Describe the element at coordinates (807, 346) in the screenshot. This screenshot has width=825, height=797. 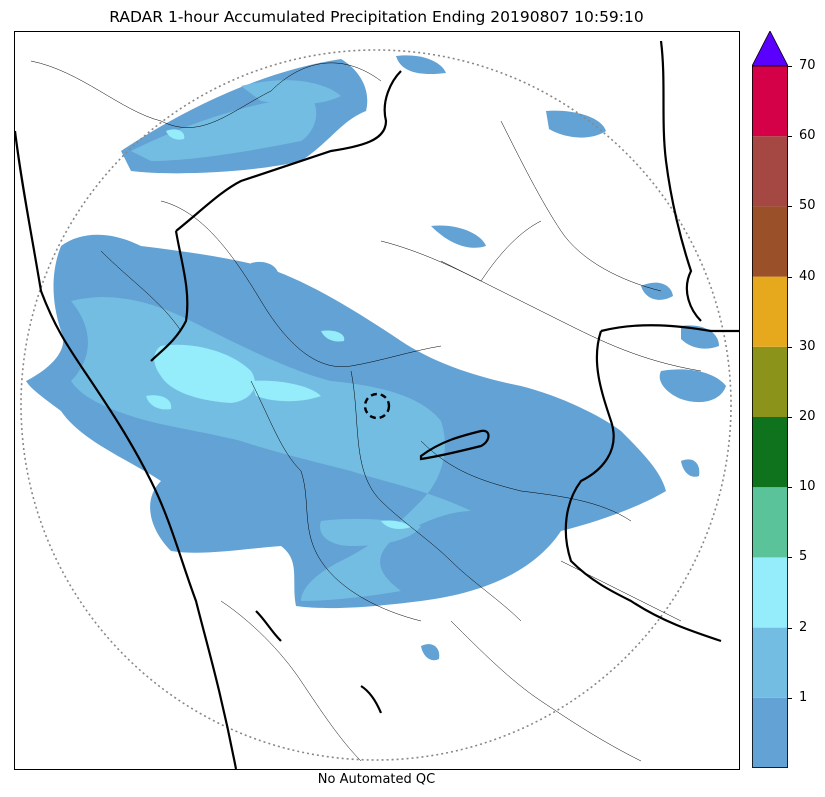
I see `colorbar-tick-label: 30` at that location.